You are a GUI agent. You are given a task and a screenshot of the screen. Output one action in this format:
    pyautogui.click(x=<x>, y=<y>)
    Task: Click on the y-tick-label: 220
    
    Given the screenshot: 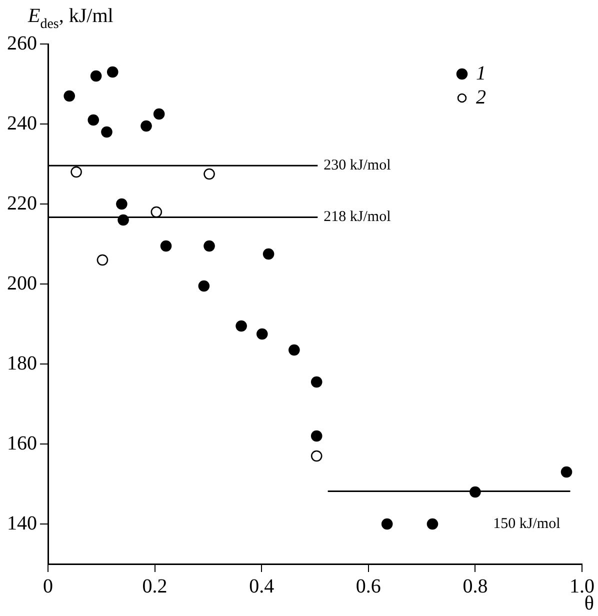 What is the action you would take?
    pyautogui.click(x=22, y=203)
    